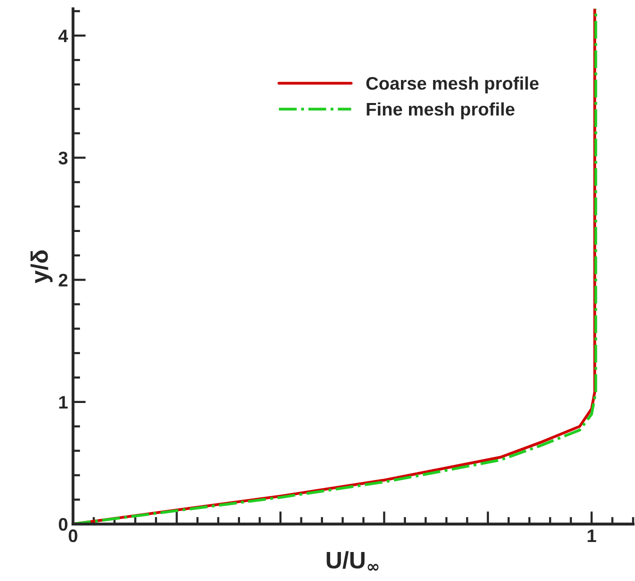 This screenshot has height=581, width=635. Describe the element at coordinates (41, 267) in the screenshot. I see `y-axis-title: y/δ` at that location.